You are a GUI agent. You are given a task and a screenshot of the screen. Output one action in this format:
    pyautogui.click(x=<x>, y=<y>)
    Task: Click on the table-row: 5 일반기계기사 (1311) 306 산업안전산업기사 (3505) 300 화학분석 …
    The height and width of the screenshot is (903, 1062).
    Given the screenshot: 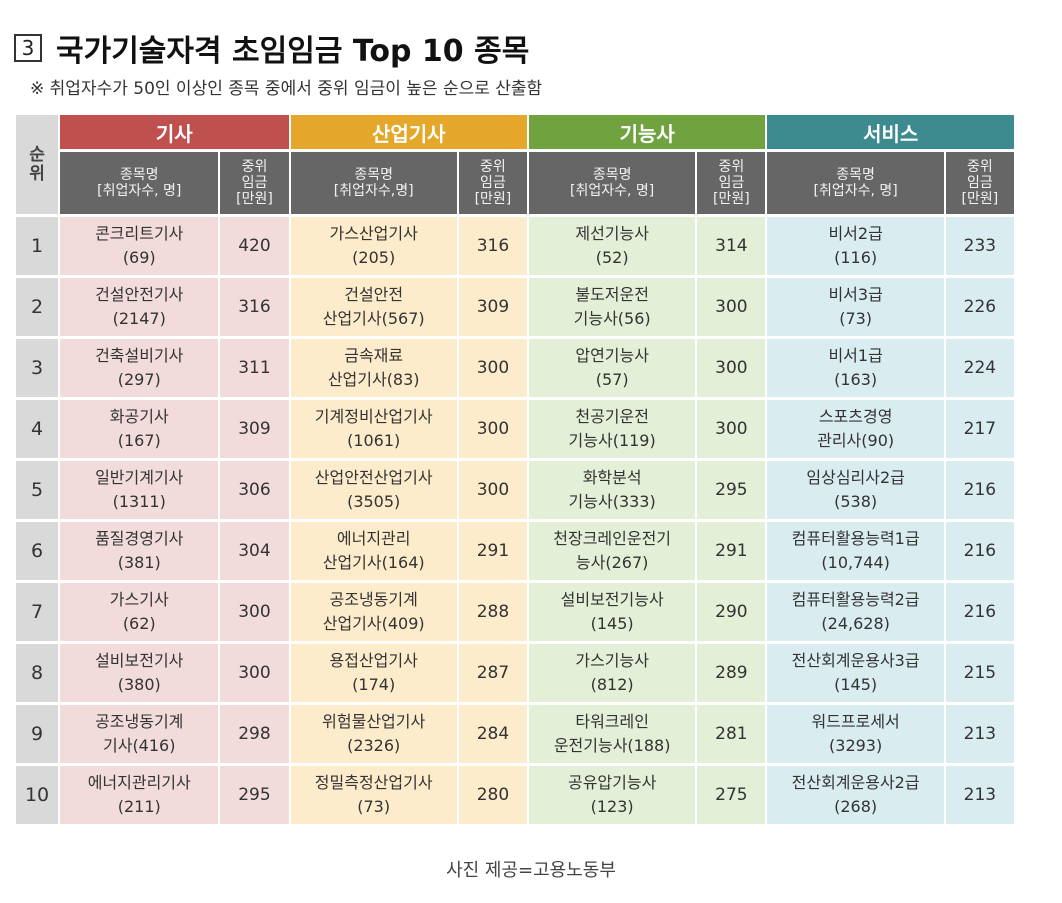 What is the action you would take?
    pyautogui.click(x=515, y=490)
    